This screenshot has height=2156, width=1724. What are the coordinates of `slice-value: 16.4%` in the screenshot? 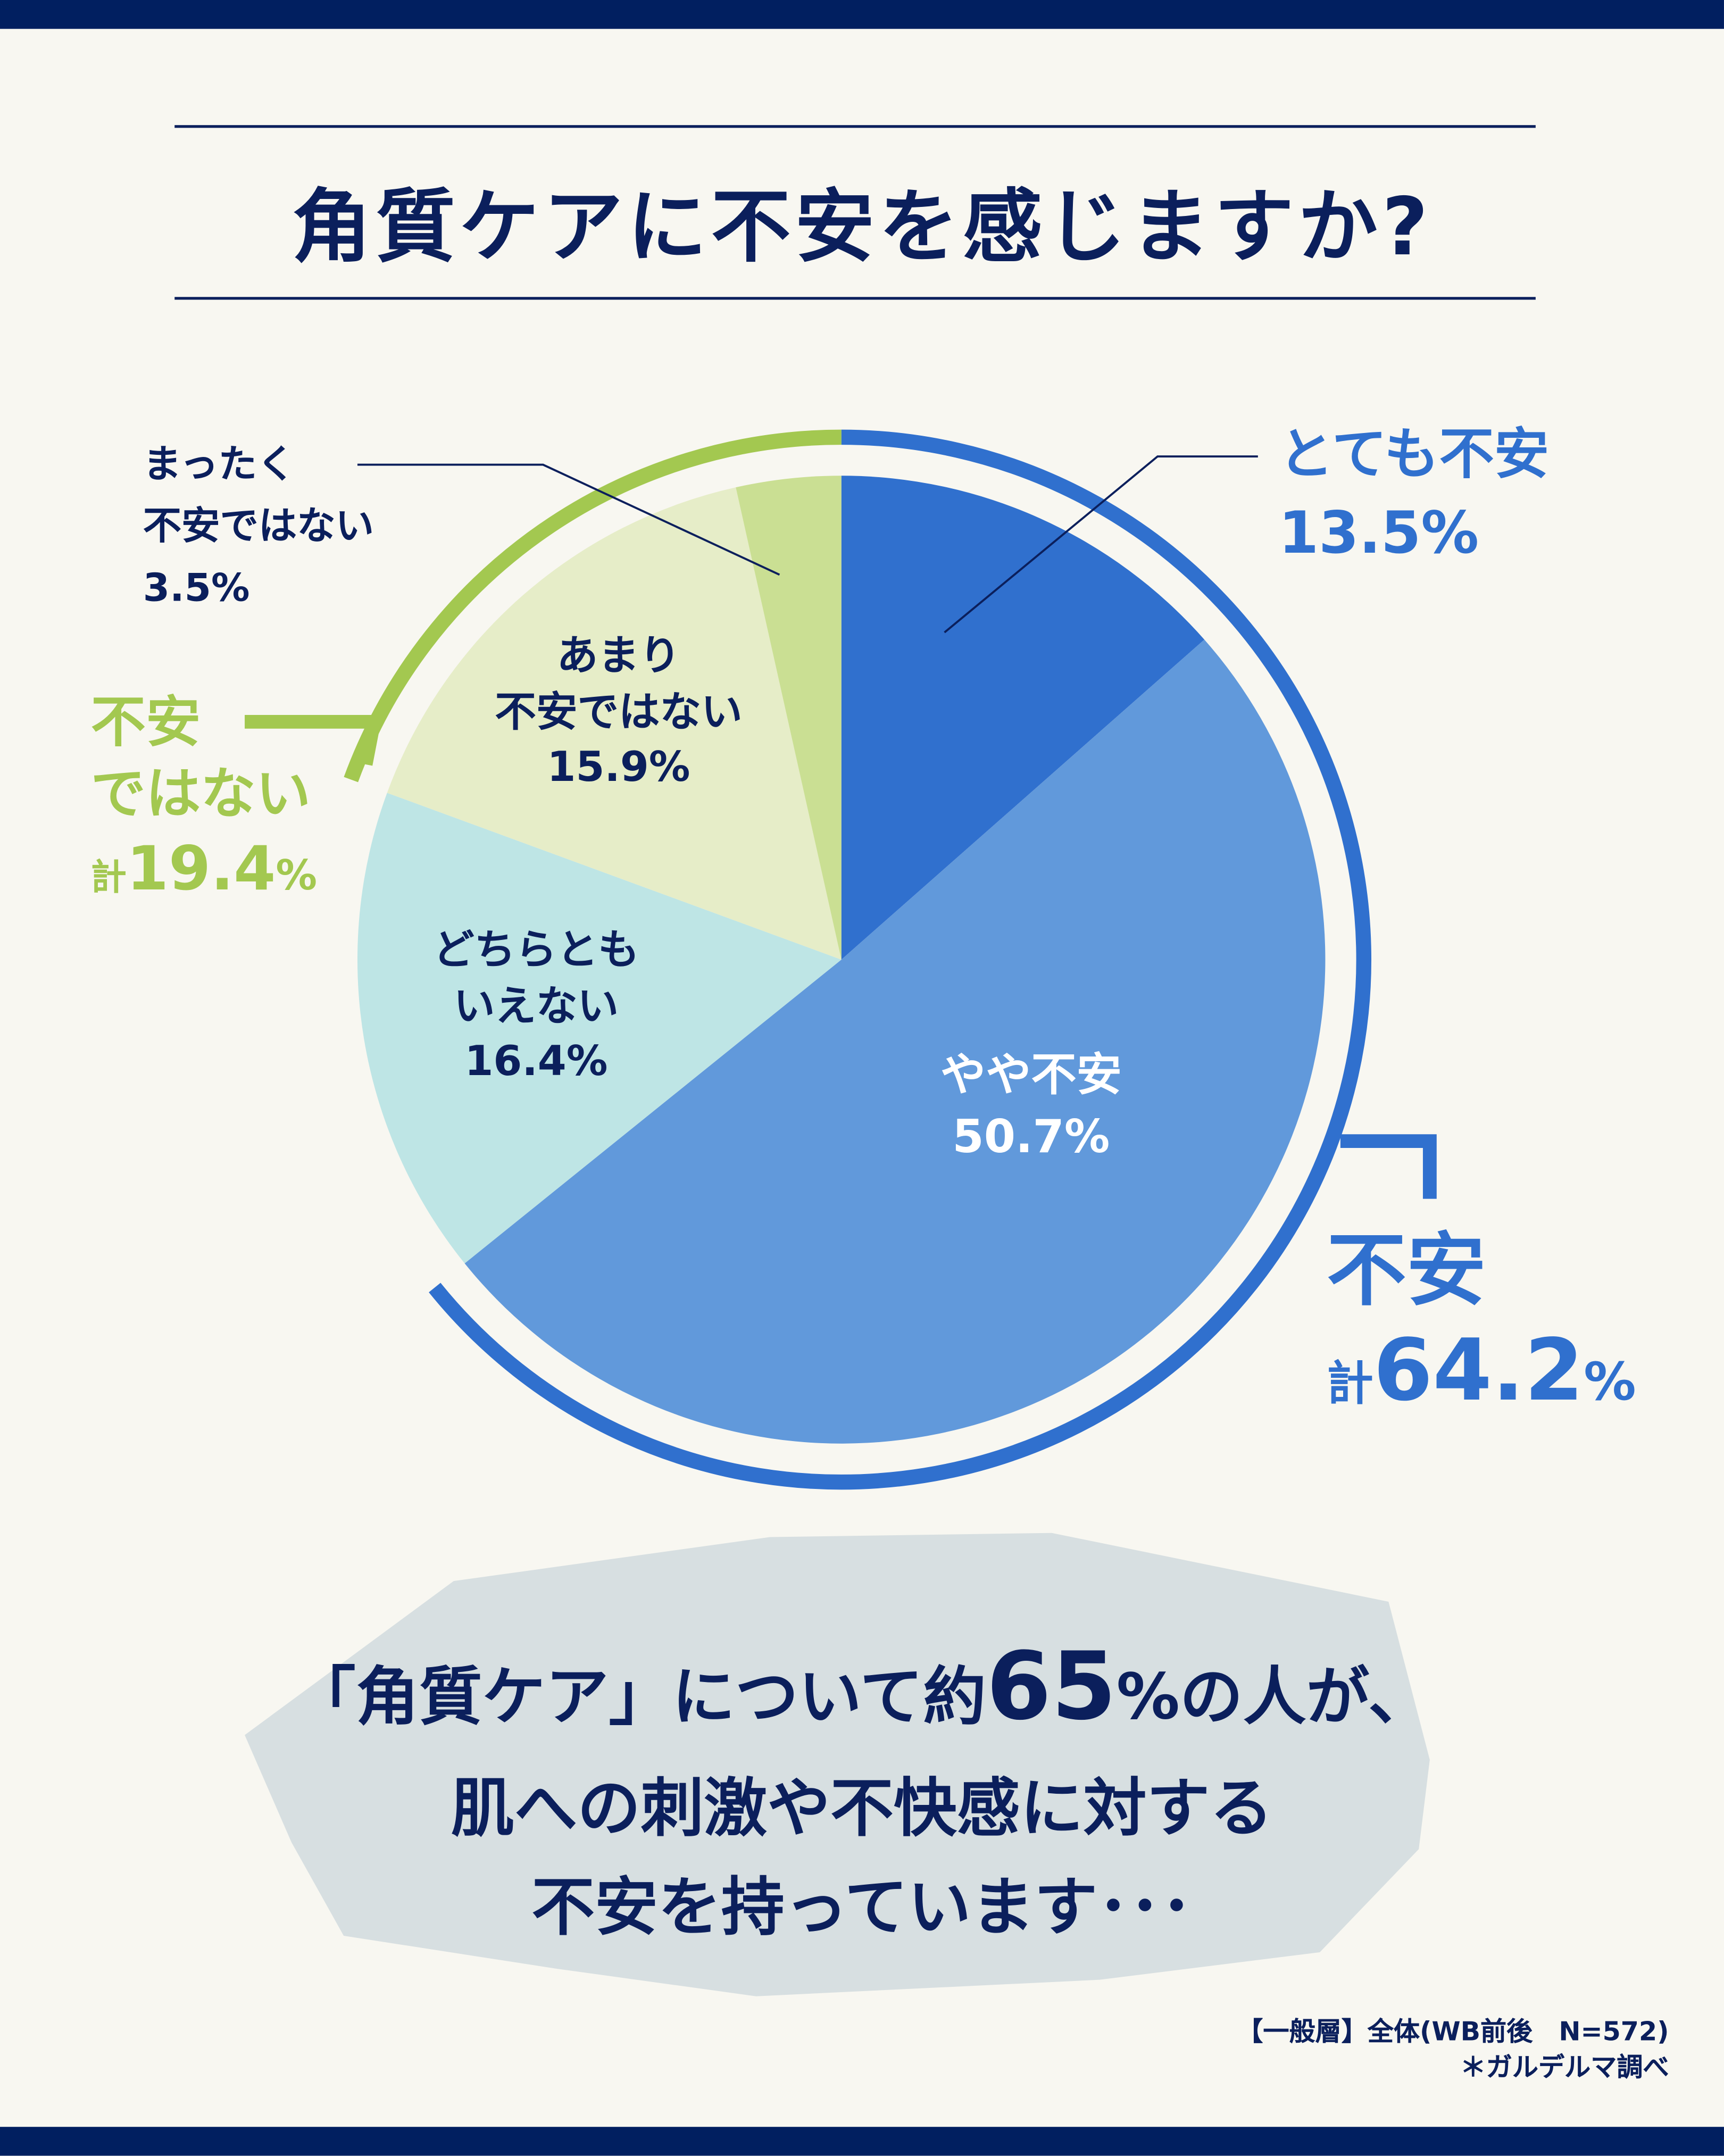 It's located at (536, 1062).